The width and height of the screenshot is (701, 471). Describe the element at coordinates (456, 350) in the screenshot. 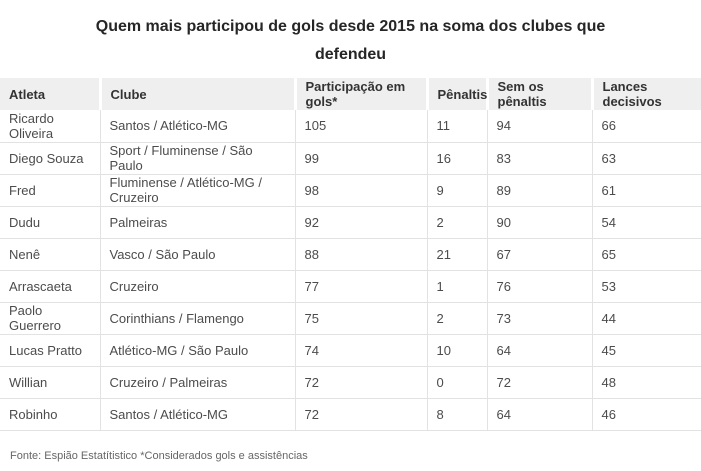

I see `penalties-value: 10` at that location.